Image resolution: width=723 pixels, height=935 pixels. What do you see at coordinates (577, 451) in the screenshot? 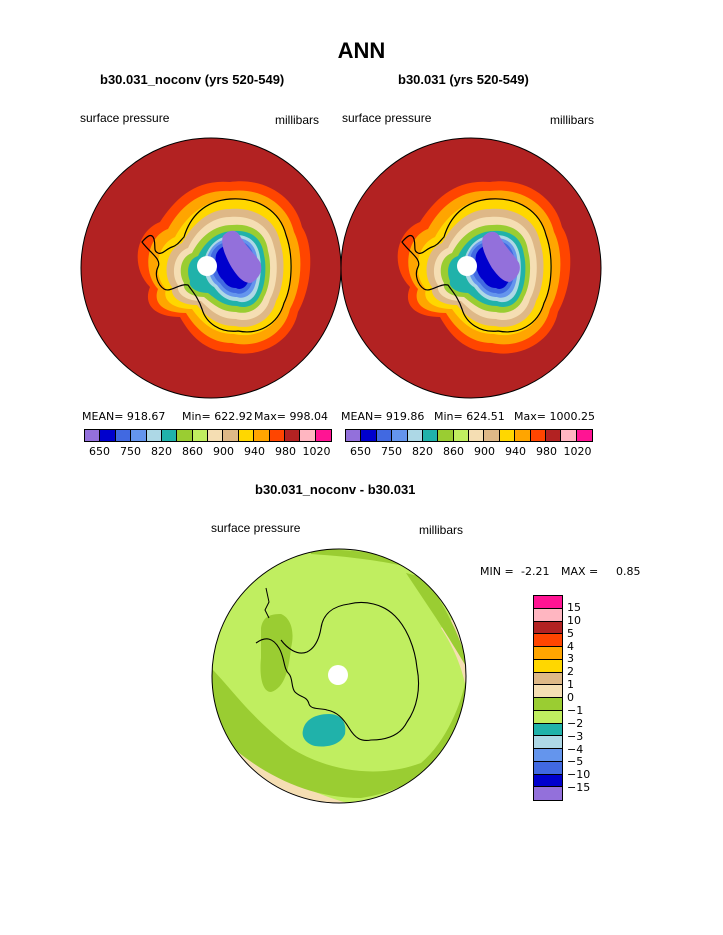
I see `colorbar-tick-label: 1020` at bounding box center [577, 451].